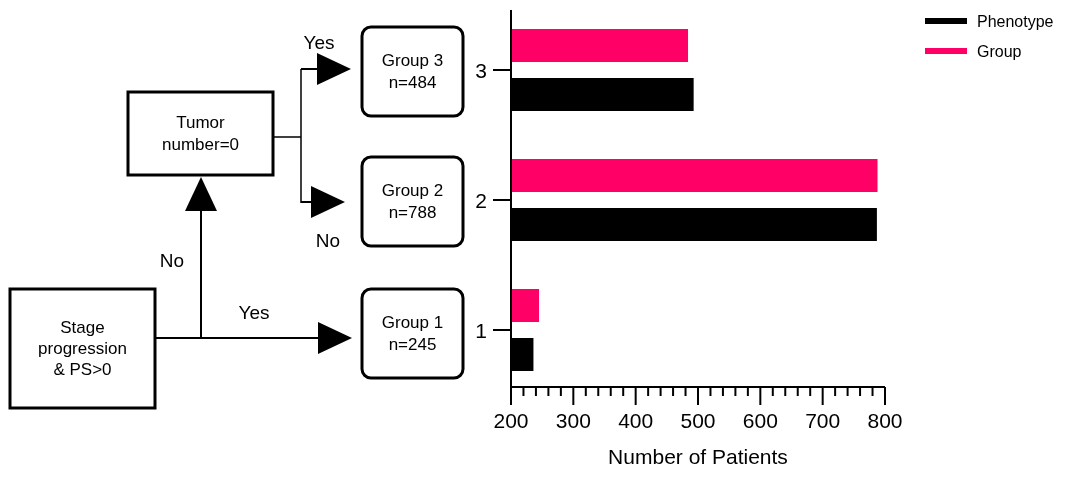 Image resolution: width=1070 pixels, height=480 pixels. Describe the element at coordinates (200, 133) in the screenshot. I see `text: Tumor number=0` at that location.